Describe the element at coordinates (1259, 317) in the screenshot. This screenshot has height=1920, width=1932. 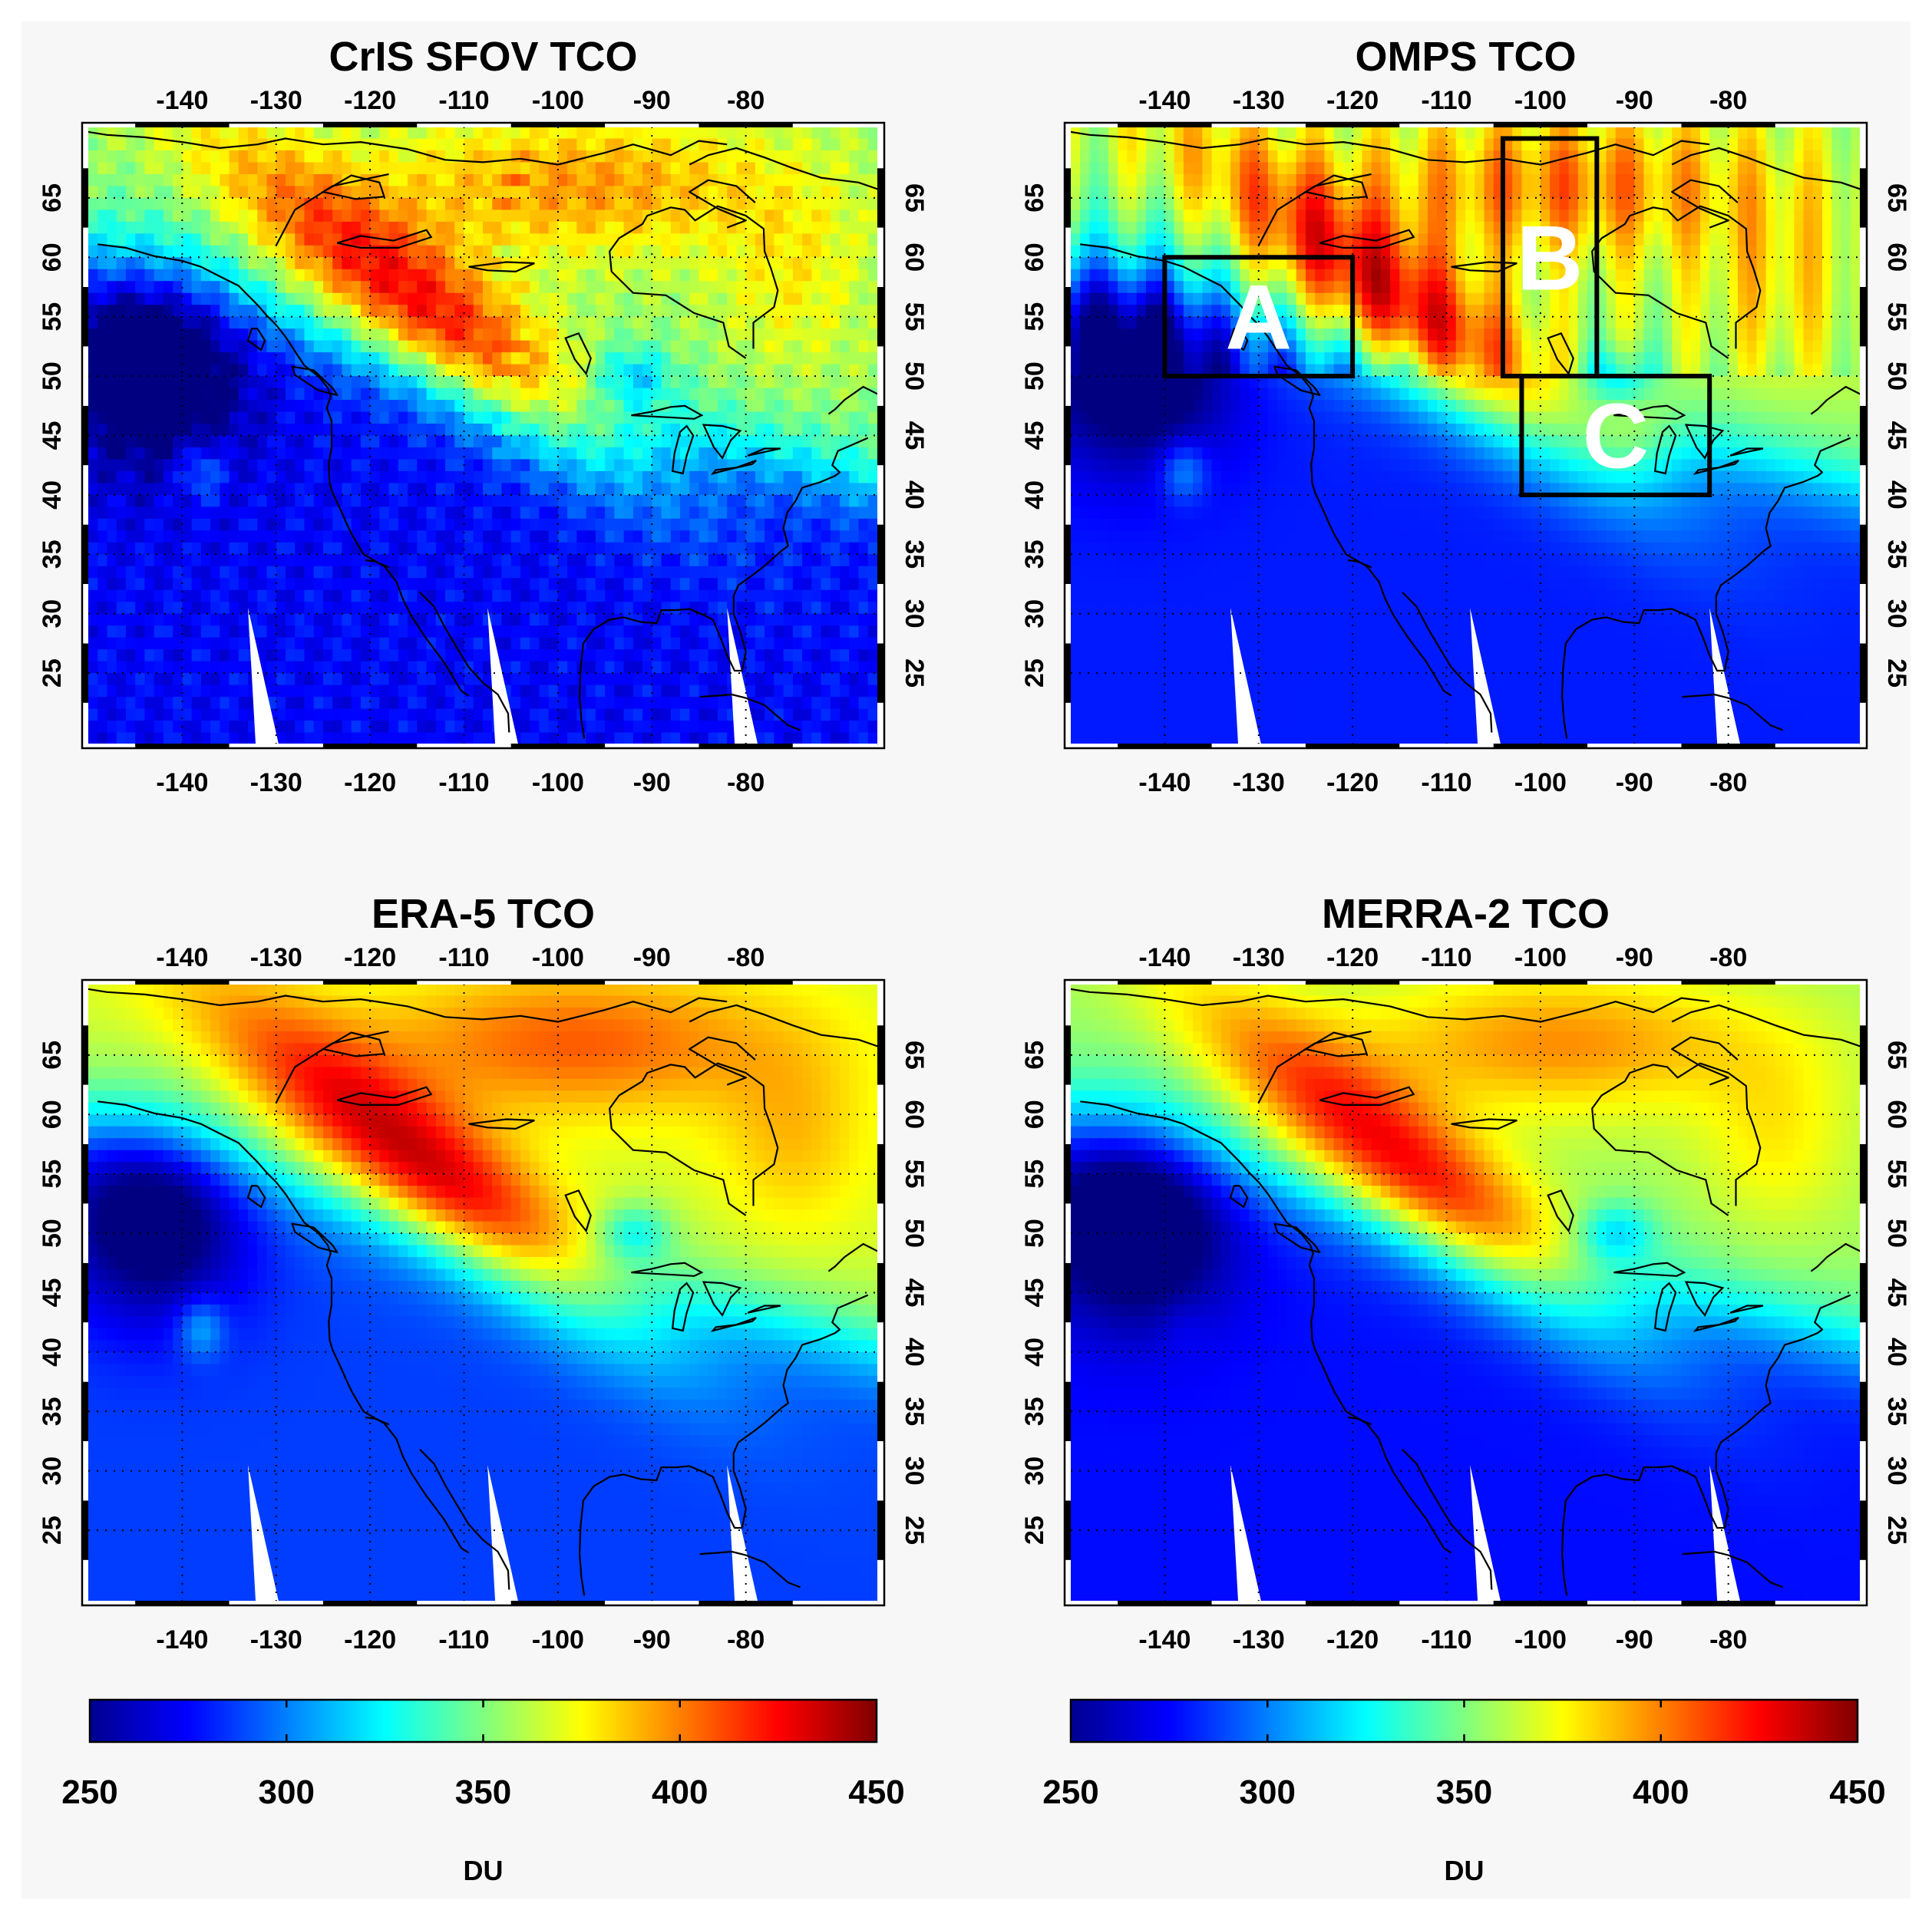
I see `region-box-a` at that location.